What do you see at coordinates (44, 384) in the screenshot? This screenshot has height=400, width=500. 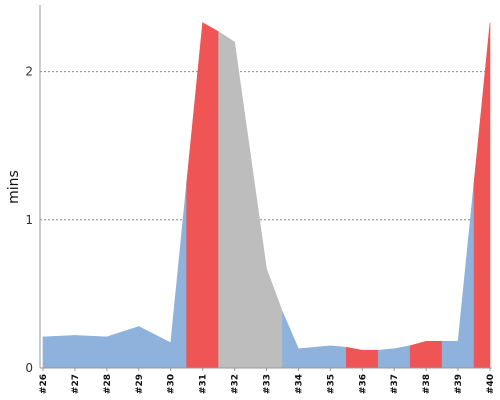 I see `x-tick-label: #26` at bounding box center [44, 384].